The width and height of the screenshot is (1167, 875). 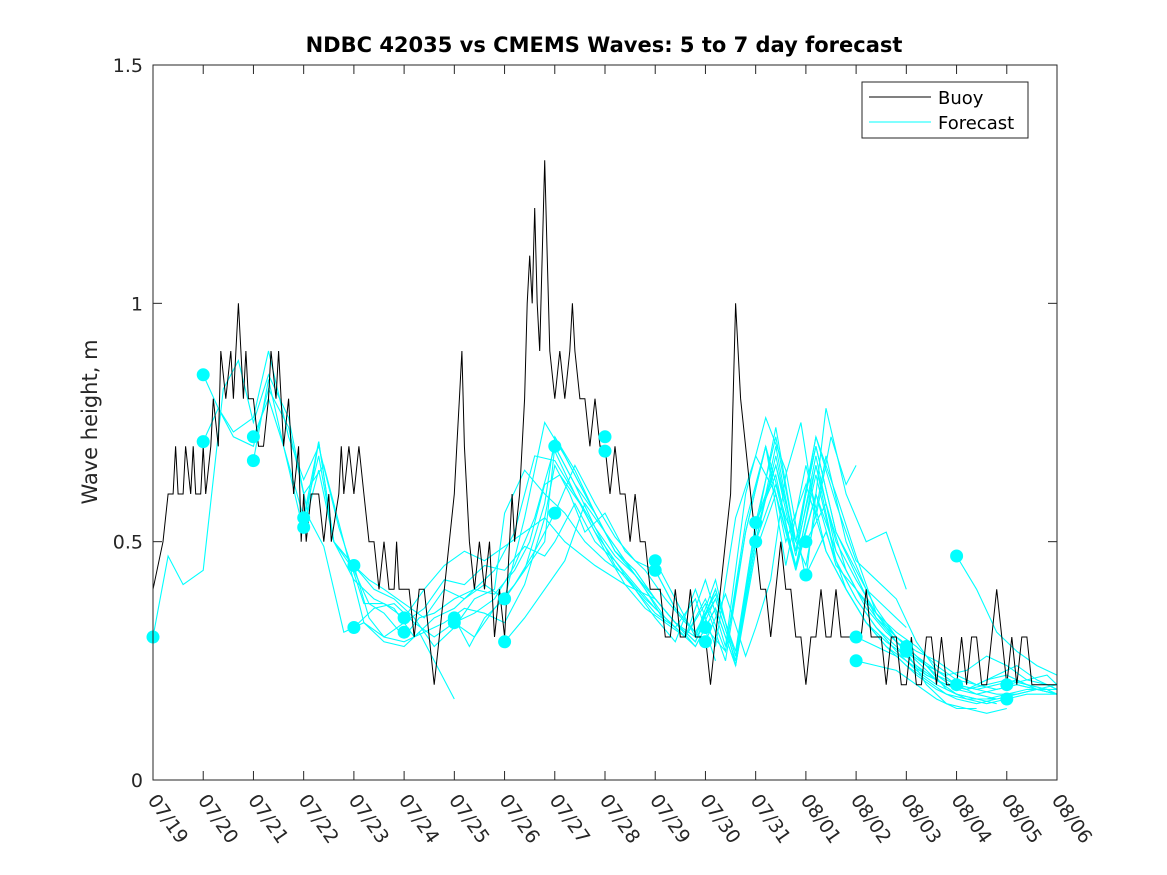 What do you see at coordinates (519, 818) in the screenshot?
I see `x-tick-label: 07/26` at bounding box center [519, 818].